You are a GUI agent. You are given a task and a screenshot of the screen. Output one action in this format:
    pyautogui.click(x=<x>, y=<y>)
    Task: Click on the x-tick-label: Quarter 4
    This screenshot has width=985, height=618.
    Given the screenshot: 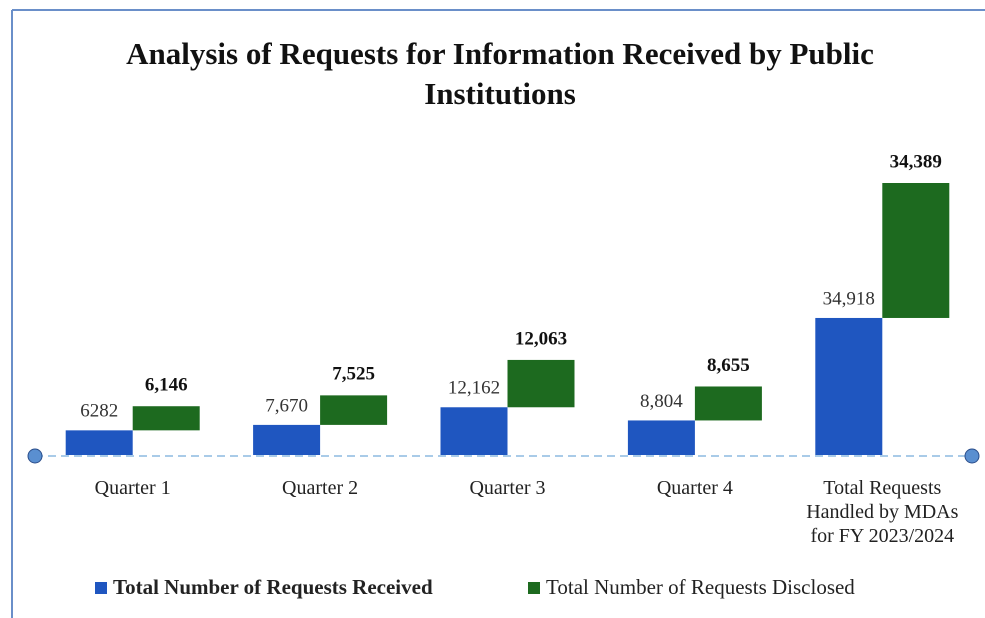 What is the action you would take?
    pyautogui.click(x=694, y=488)
    